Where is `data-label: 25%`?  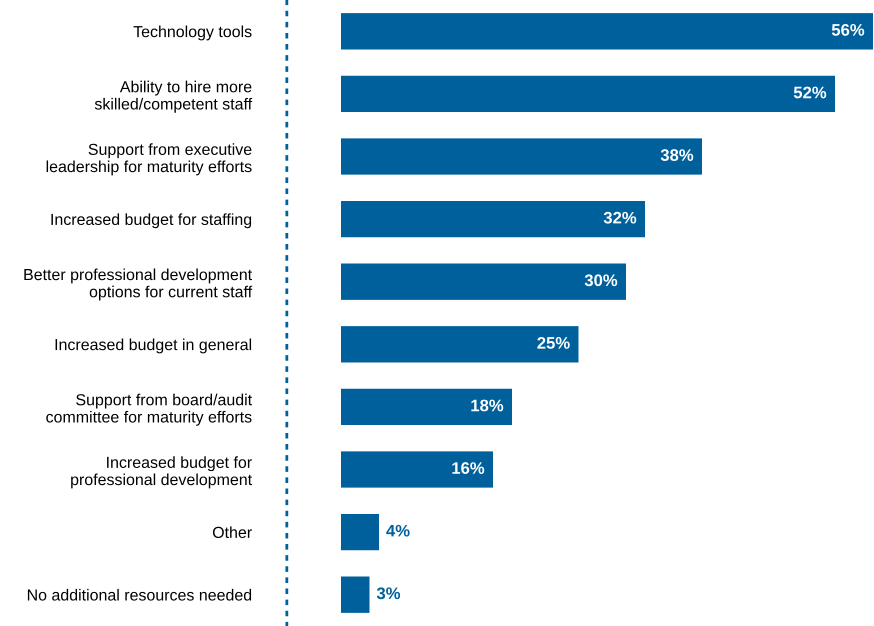 data-label: 25% is located at coordinates (553, 342).